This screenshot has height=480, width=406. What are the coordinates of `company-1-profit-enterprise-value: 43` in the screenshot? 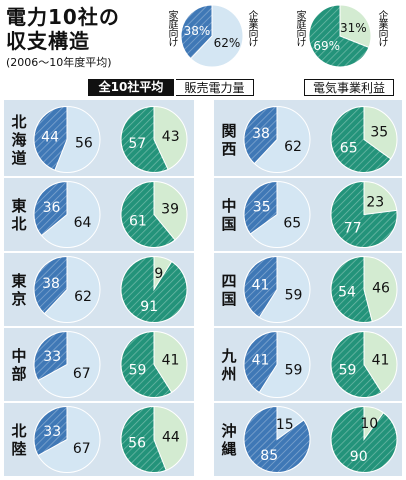 It's located at (171, 137).